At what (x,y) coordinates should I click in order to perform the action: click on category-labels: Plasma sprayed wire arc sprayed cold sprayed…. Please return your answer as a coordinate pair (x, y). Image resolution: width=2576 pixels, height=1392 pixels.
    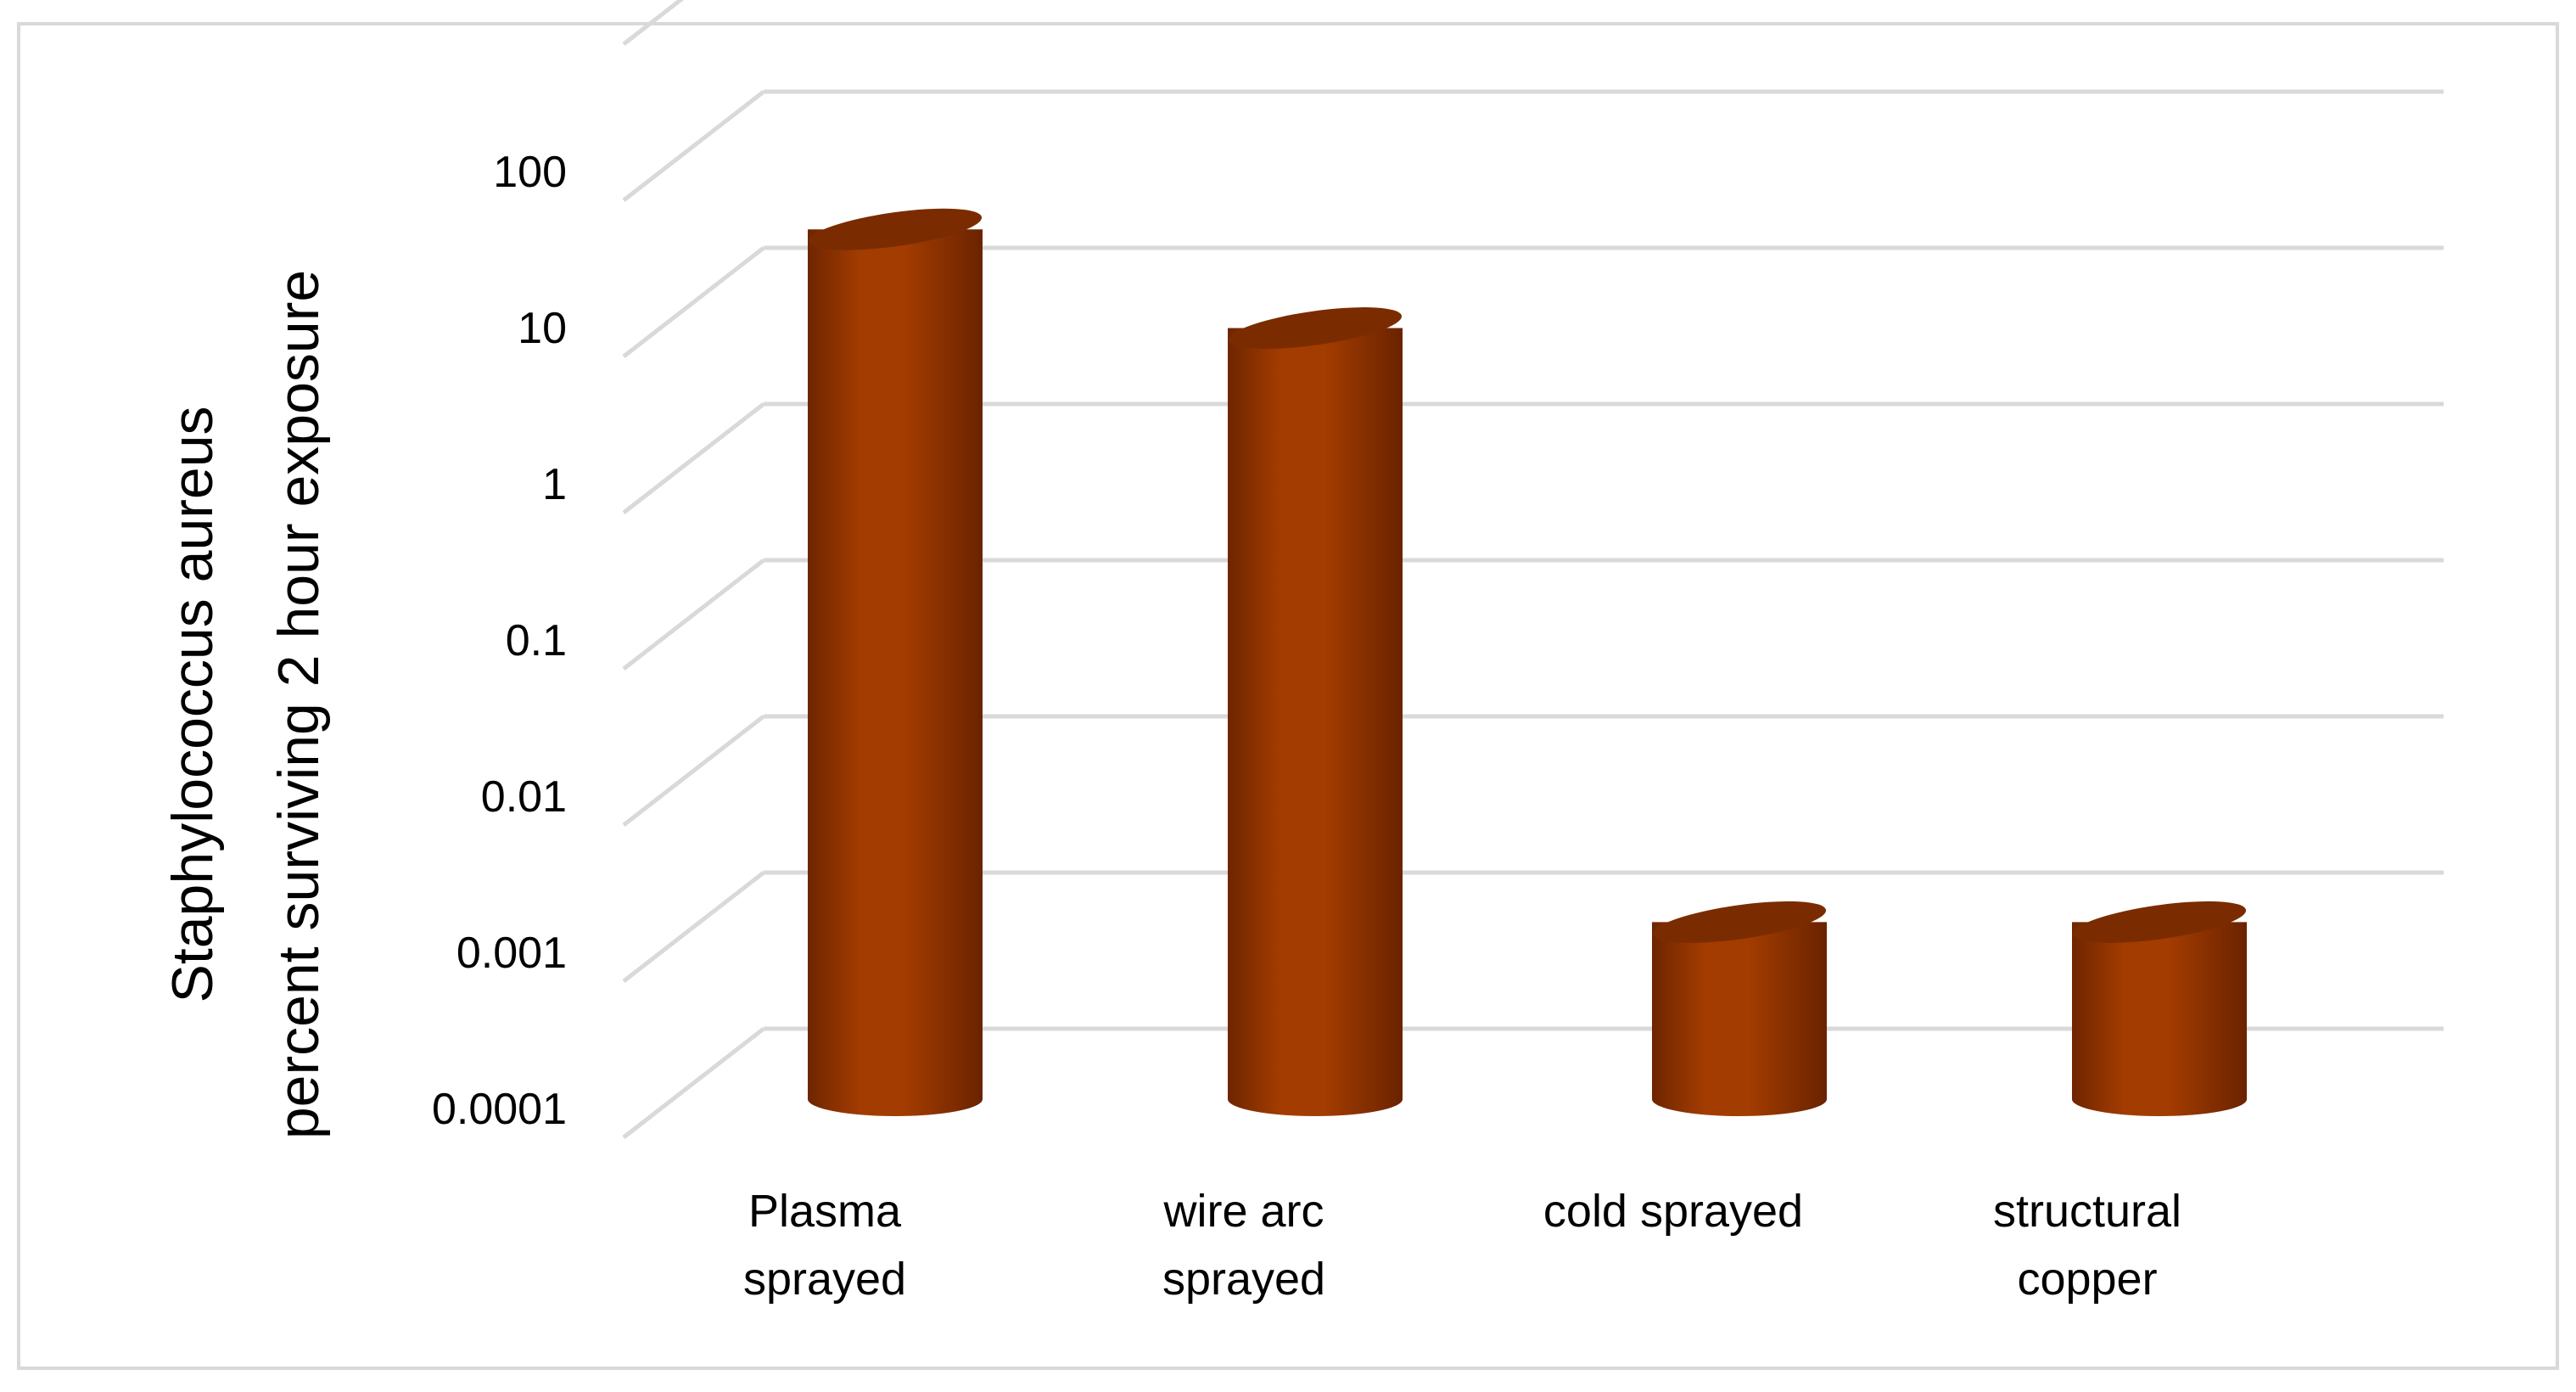
    Looking at the image, I should click on (1462, 1245).